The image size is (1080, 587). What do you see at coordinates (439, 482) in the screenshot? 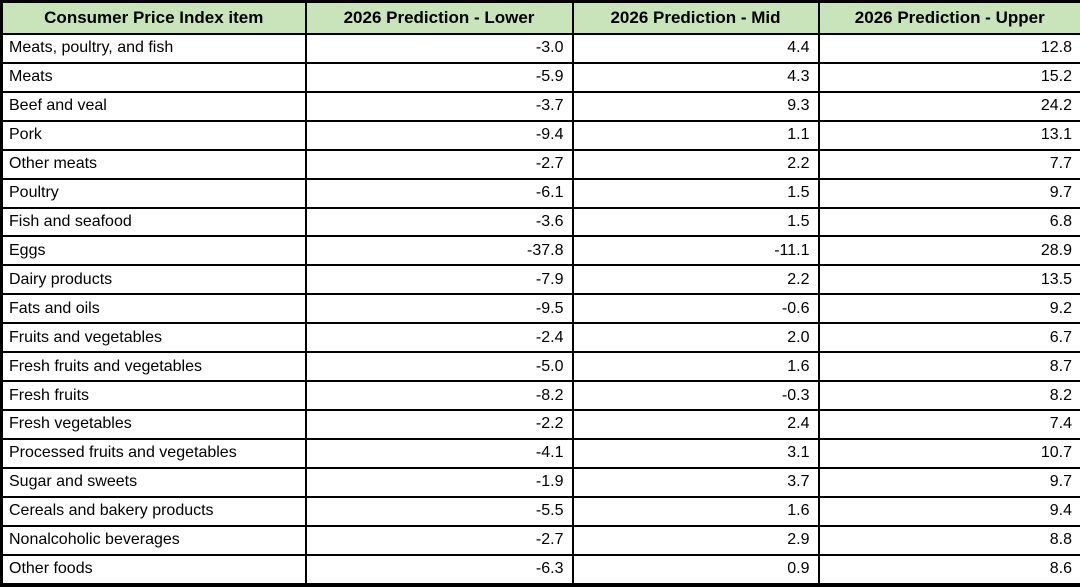
I see `lower-value-cell: -1.9` at bounding box center [439, 482].